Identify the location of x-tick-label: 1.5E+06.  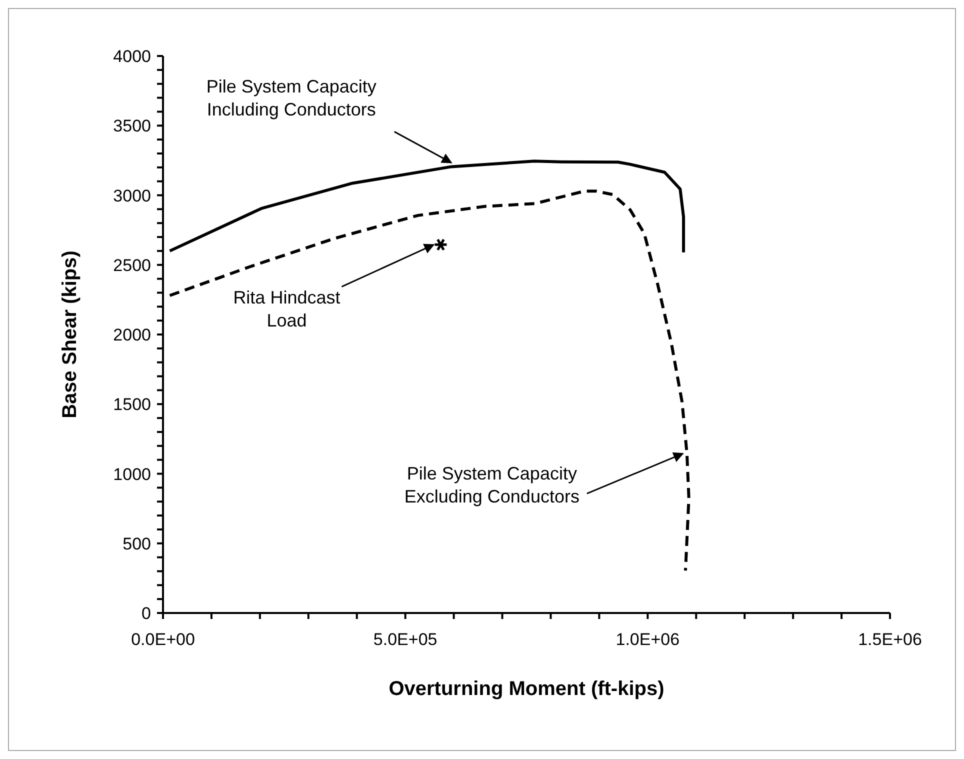
(890, 640).